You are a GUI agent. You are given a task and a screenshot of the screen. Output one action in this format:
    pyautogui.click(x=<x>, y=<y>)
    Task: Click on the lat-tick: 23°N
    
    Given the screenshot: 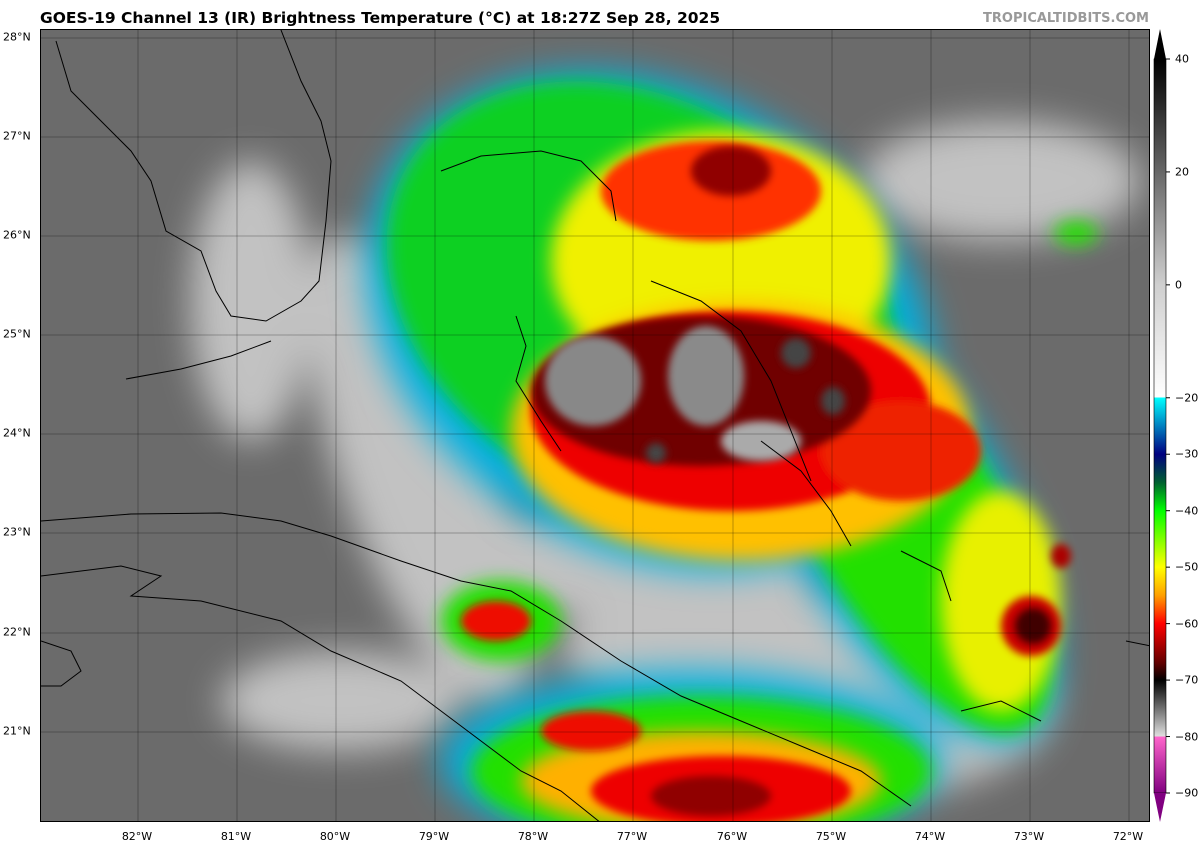 What is the action you would take?
    pyautogui.click(x=17, y=532)
    